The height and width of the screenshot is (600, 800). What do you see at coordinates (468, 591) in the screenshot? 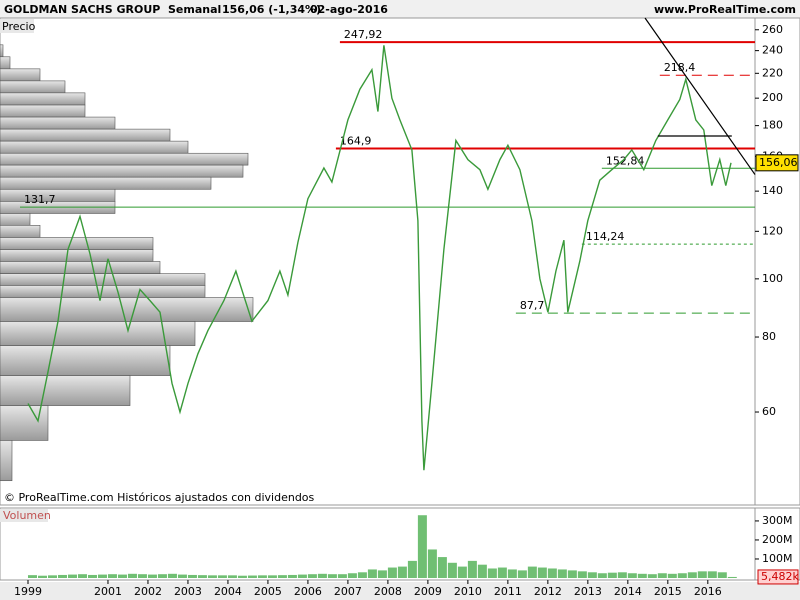
I see `x-tick-label: 2010` at bounding box center [468, 591].